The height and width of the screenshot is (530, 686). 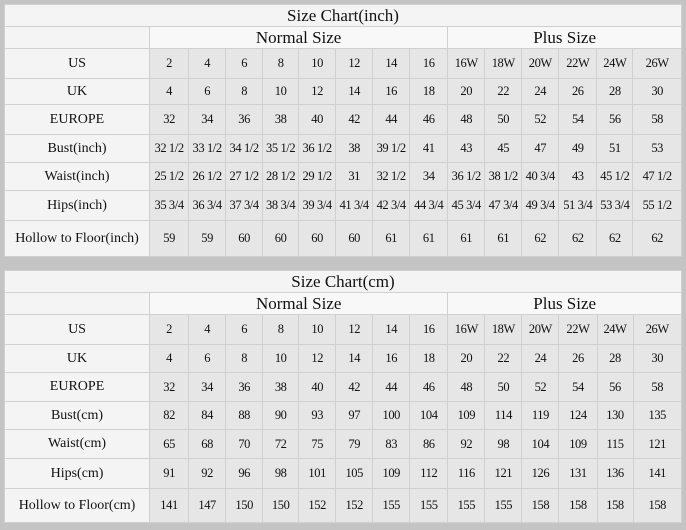 I want to click on size-cell: 31, so click(x=354, y=176).